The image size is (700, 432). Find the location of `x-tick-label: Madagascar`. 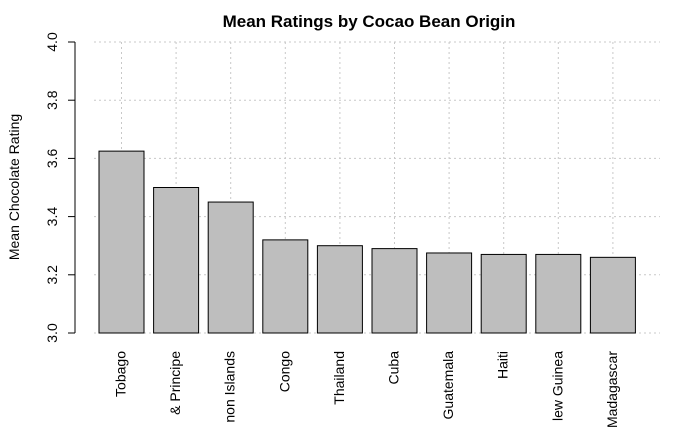

x-tick-label: Madagascar is located at coordinates (612, 389).